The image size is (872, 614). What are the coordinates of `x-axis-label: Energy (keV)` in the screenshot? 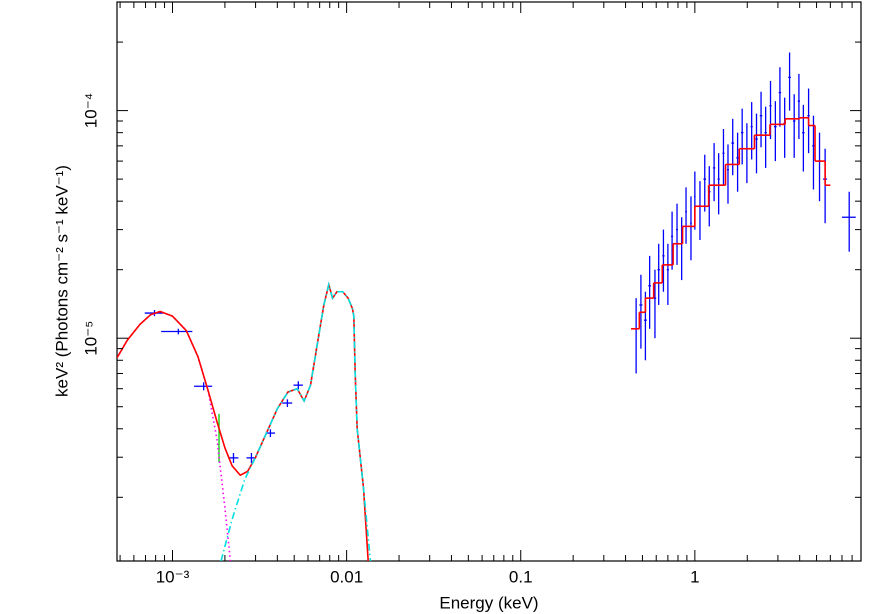 It's located at (488, 602).